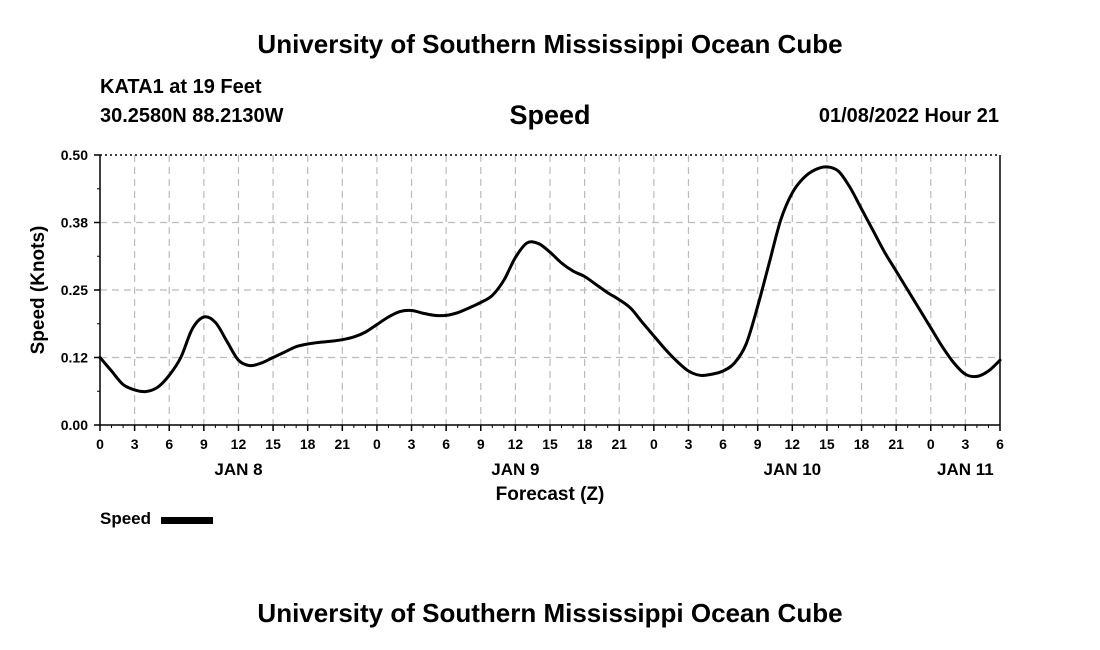 This screenshot has height=650, width=1100. Describe the element at coordinates (126, 518) in the screenshot. I see `legend-label: Speed` at that location.